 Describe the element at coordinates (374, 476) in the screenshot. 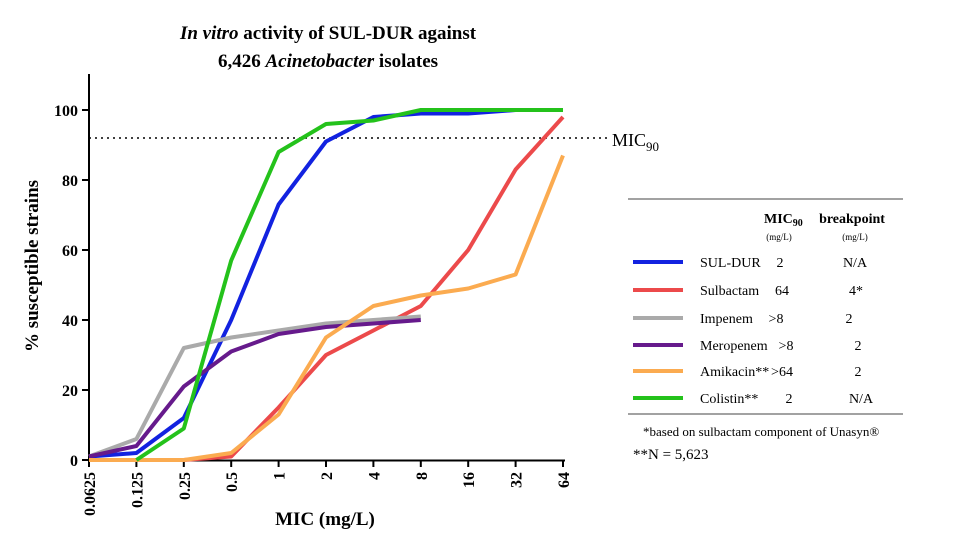

I see `x-tick-label: 4` at that location.